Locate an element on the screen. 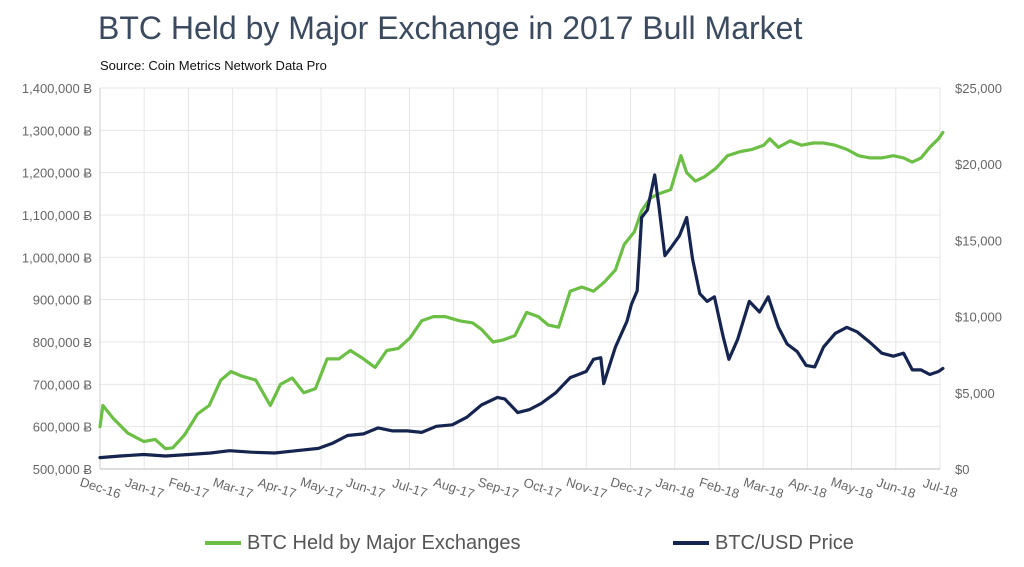  x-tick-label: Jun-18 is located at coordinates (896, 488).